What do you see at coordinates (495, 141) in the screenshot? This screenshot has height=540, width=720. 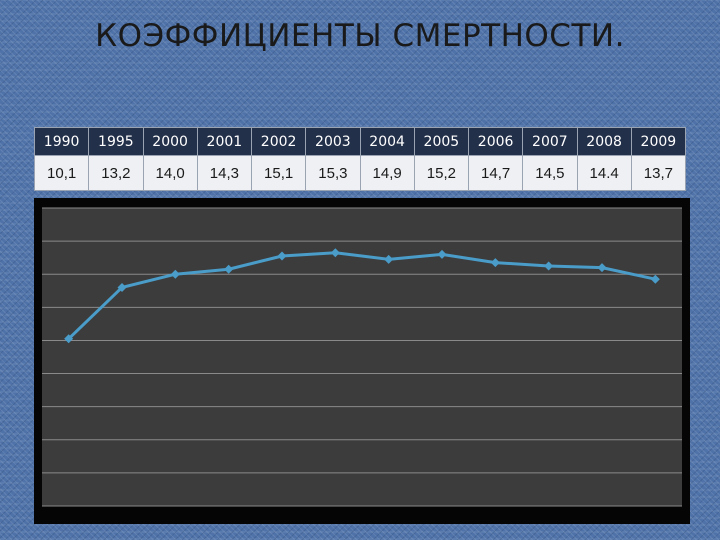 I see `year-cell: 2006` at bounding box center [495, 141].